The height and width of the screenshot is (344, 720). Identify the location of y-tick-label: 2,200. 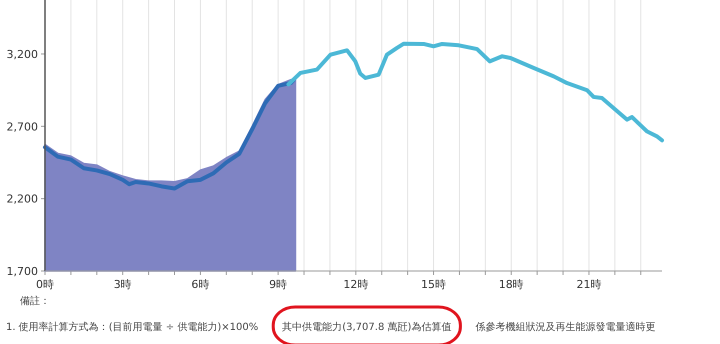
(22, 199).